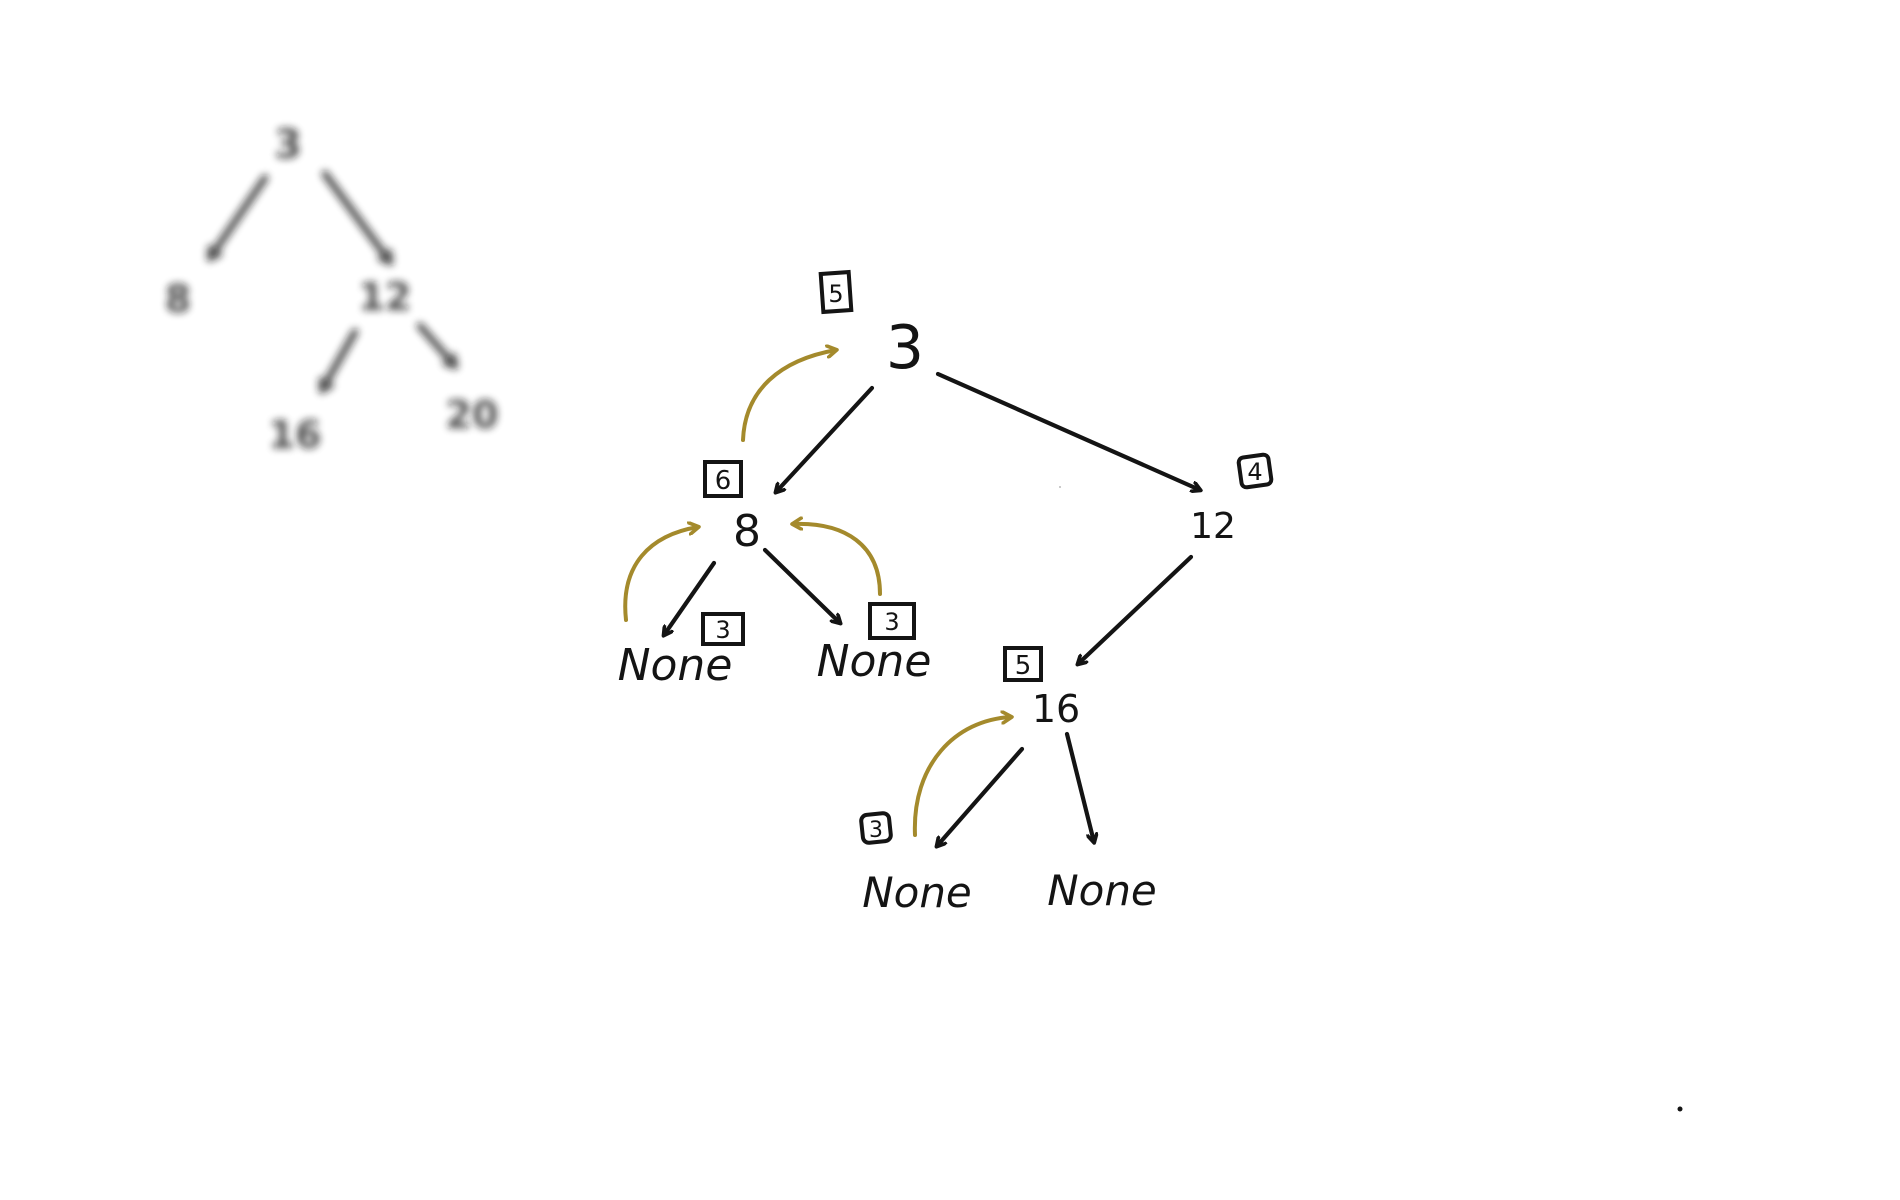  What do you see at coordinates (472, 415) in the screenshot?
I see `thumb-node-right-right: 20` at bounding box center [472, 415].